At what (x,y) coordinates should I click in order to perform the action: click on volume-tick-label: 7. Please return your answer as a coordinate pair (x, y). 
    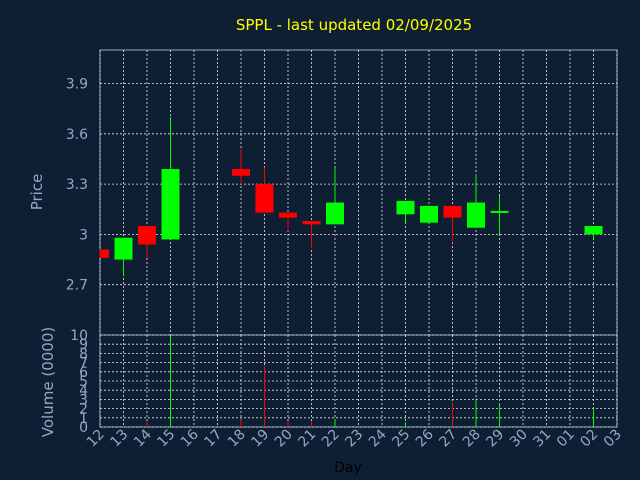
    Looking at the image, I should click on (83, 364).